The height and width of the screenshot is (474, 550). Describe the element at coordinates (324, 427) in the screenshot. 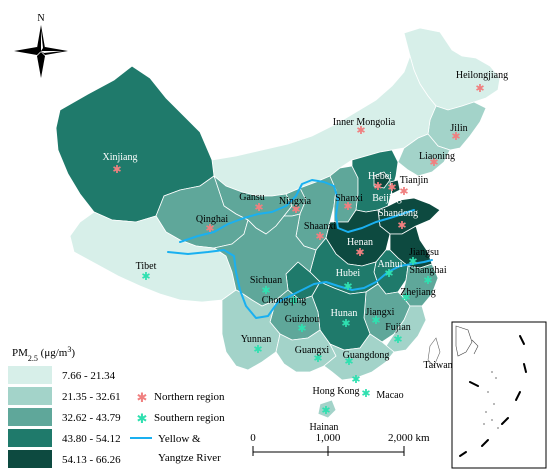

I see `label-hainan: Hainan` at that location.